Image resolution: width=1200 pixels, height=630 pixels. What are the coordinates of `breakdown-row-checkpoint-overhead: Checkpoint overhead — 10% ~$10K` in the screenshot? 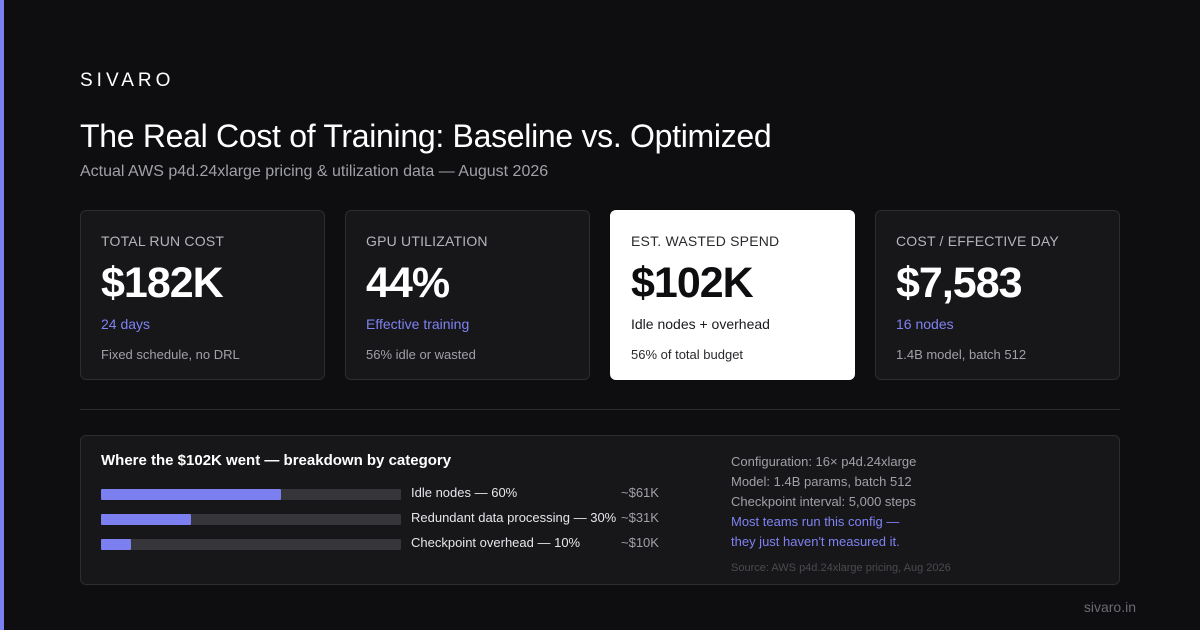 It's located at (381, 544).